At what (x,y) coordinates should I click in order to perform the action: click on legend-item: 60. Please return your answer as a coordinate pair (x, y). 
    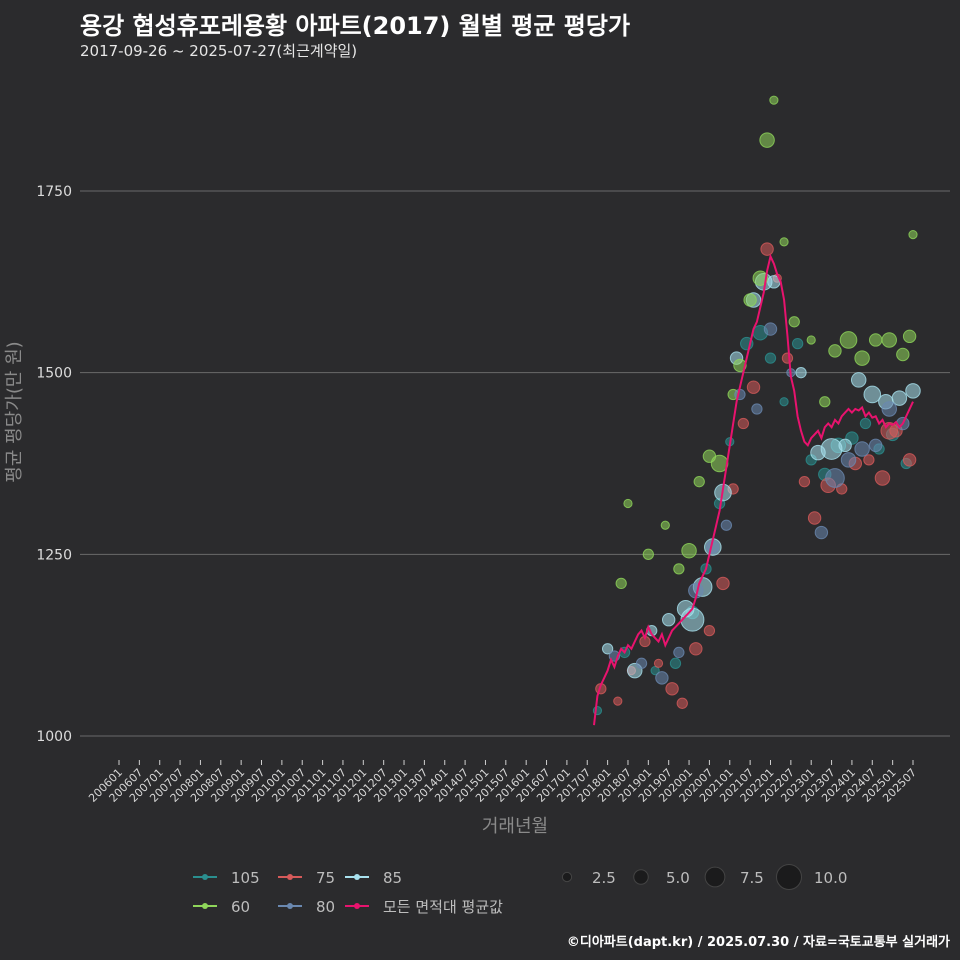
    Looking at the image, I should click on (221, 907).